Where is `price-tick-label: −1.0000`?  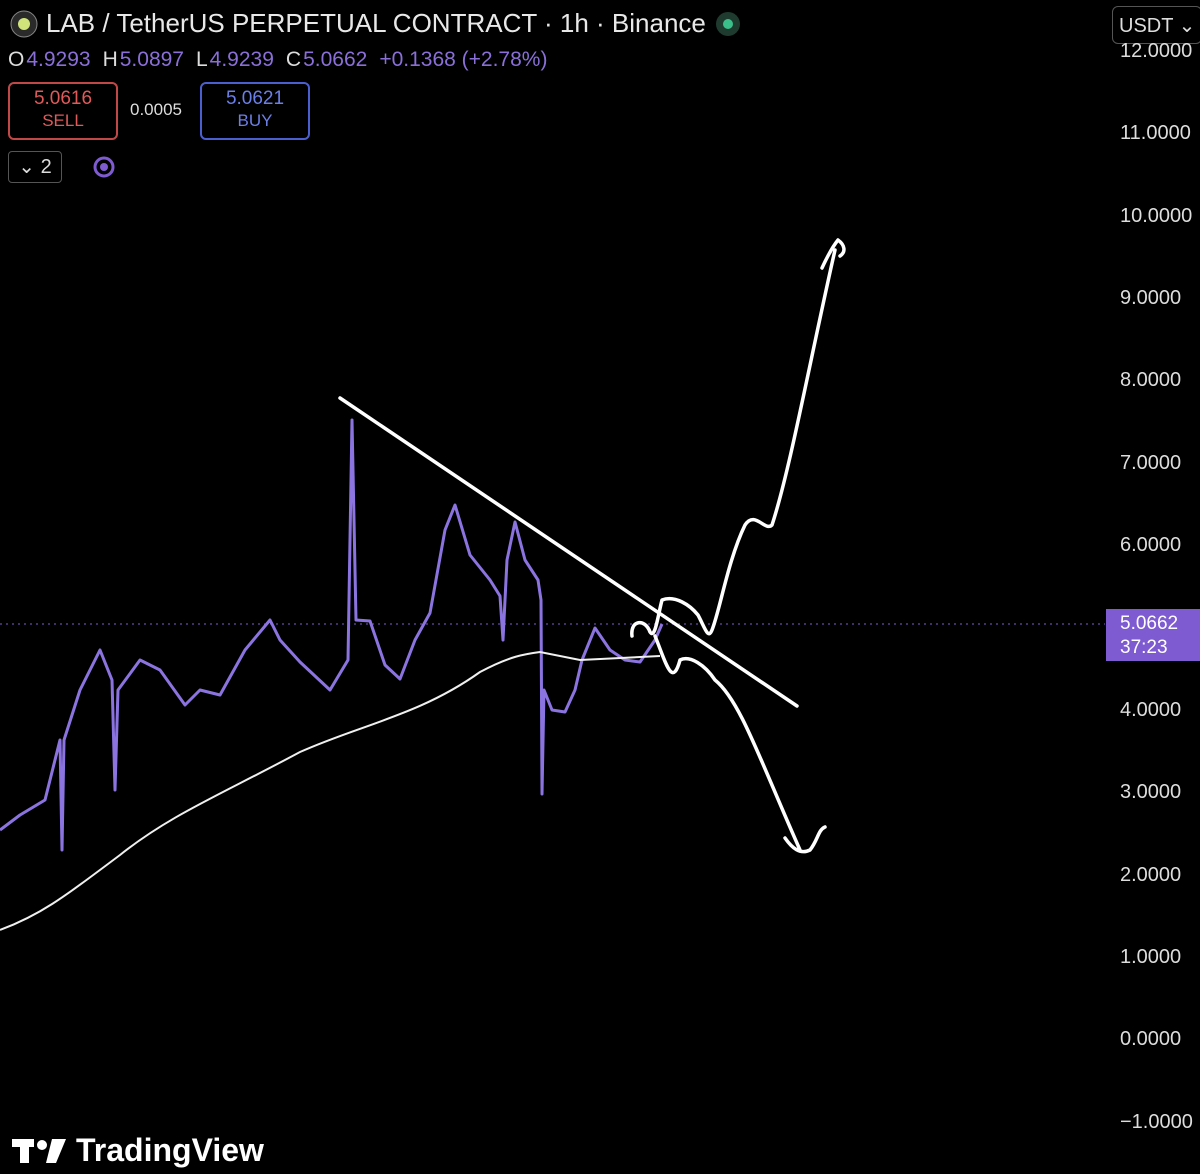
price-tick-label: −1.0000 is located at coordinates (1156, 1121).